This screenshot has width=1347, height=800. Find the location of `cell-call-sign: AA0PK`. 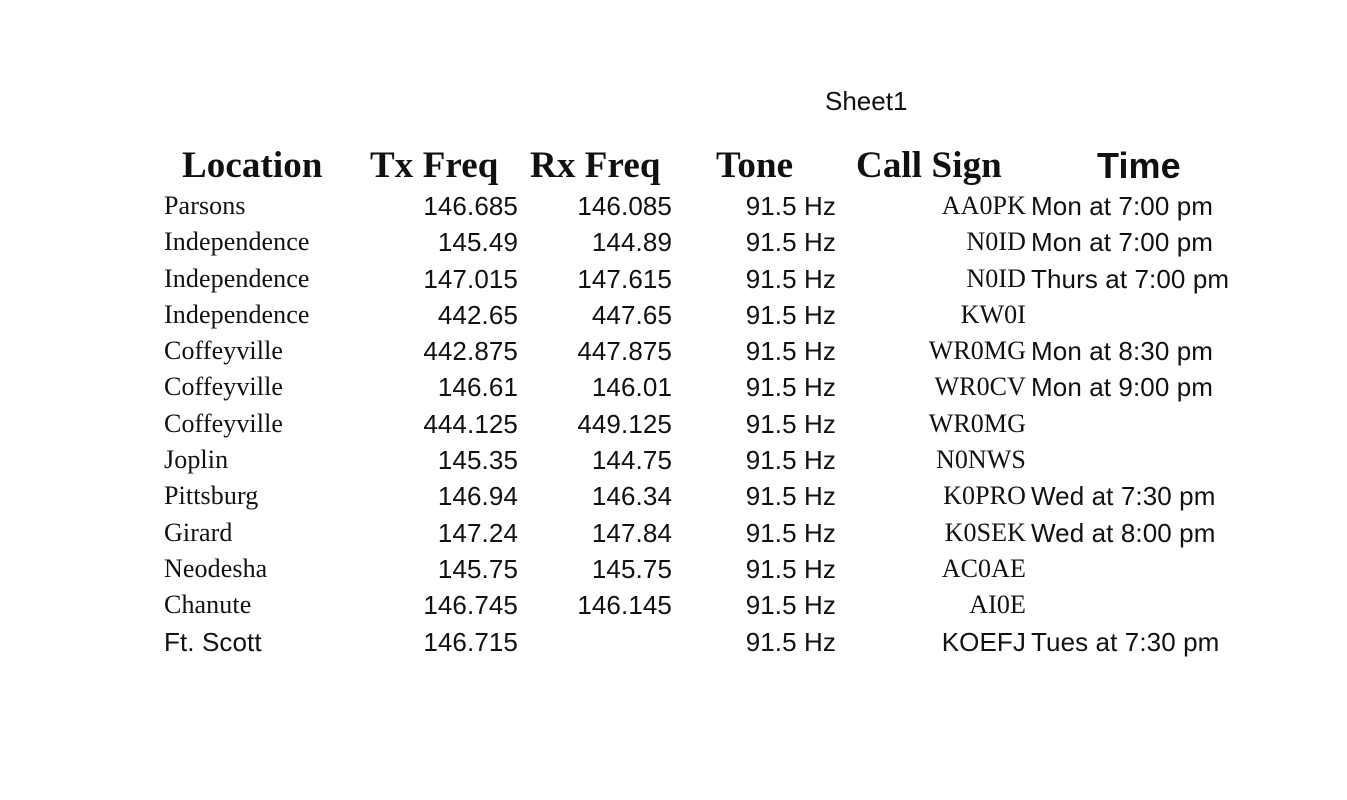

cell-call-sign: AA0PK is located at coordinates (983, 205).